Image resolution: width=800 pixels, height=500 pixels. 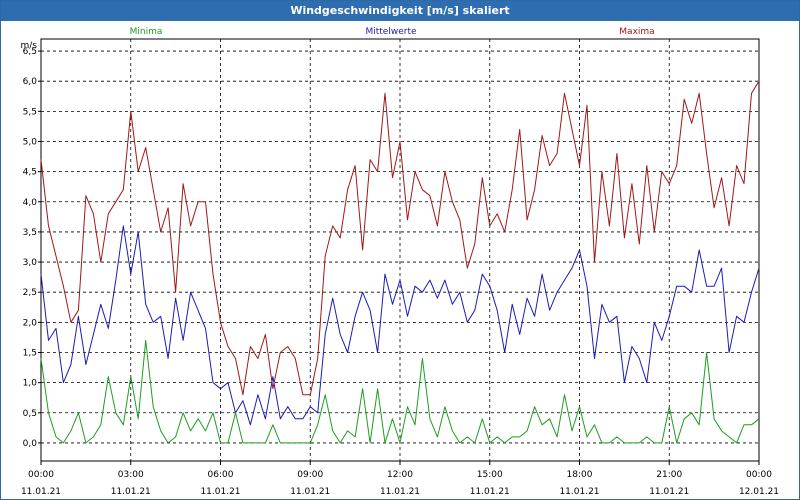 I want to click on legend-item-mittelwerte: Mittelwerte, so click(x=390, y=32).